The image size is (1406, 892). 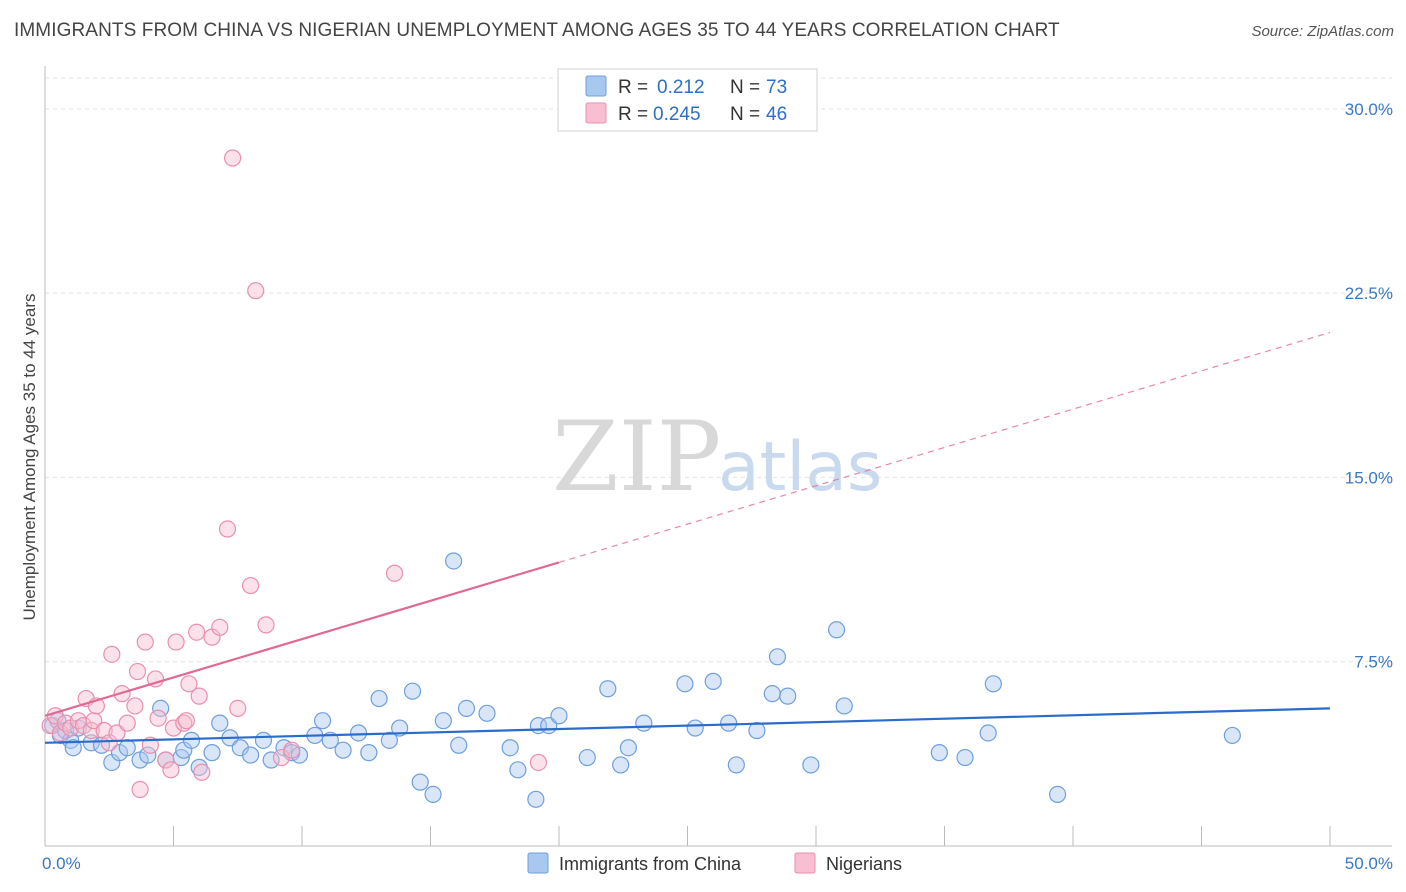 I want to click on x-tick-label: 0.0%, so click(x=61, y=863).